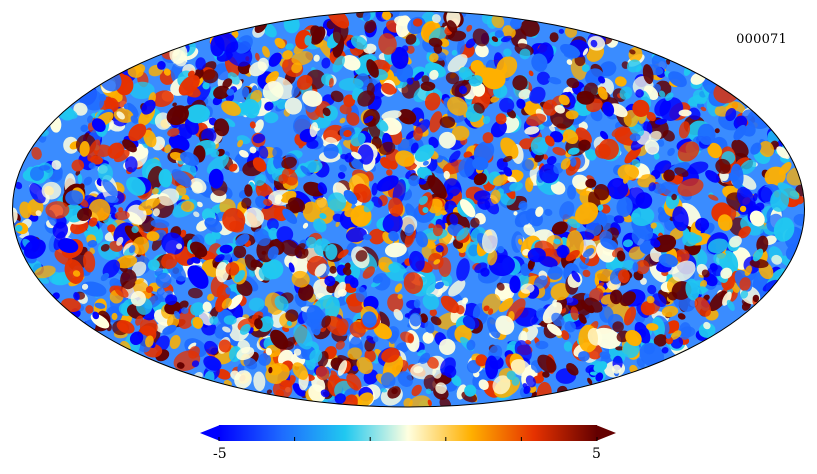 This screenshot has width=817, height=474. I want to click on colorbar-max-label: 5, so click(596, 454).